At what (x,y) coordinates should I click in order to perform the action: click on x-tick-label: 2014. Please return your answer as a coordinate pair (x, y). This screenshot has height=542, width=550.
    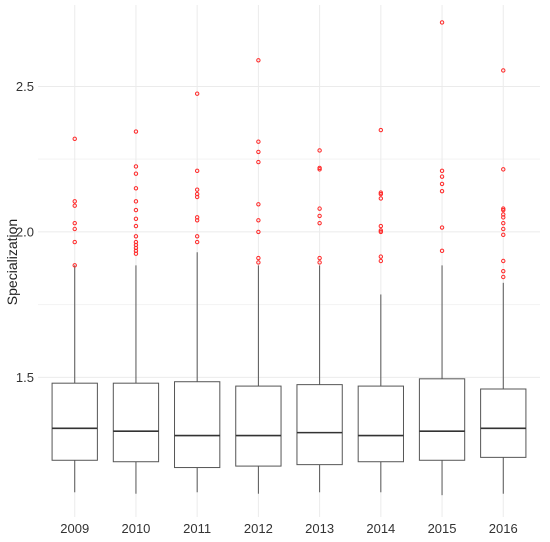
    Looking at the image, I should click on (380, 528).